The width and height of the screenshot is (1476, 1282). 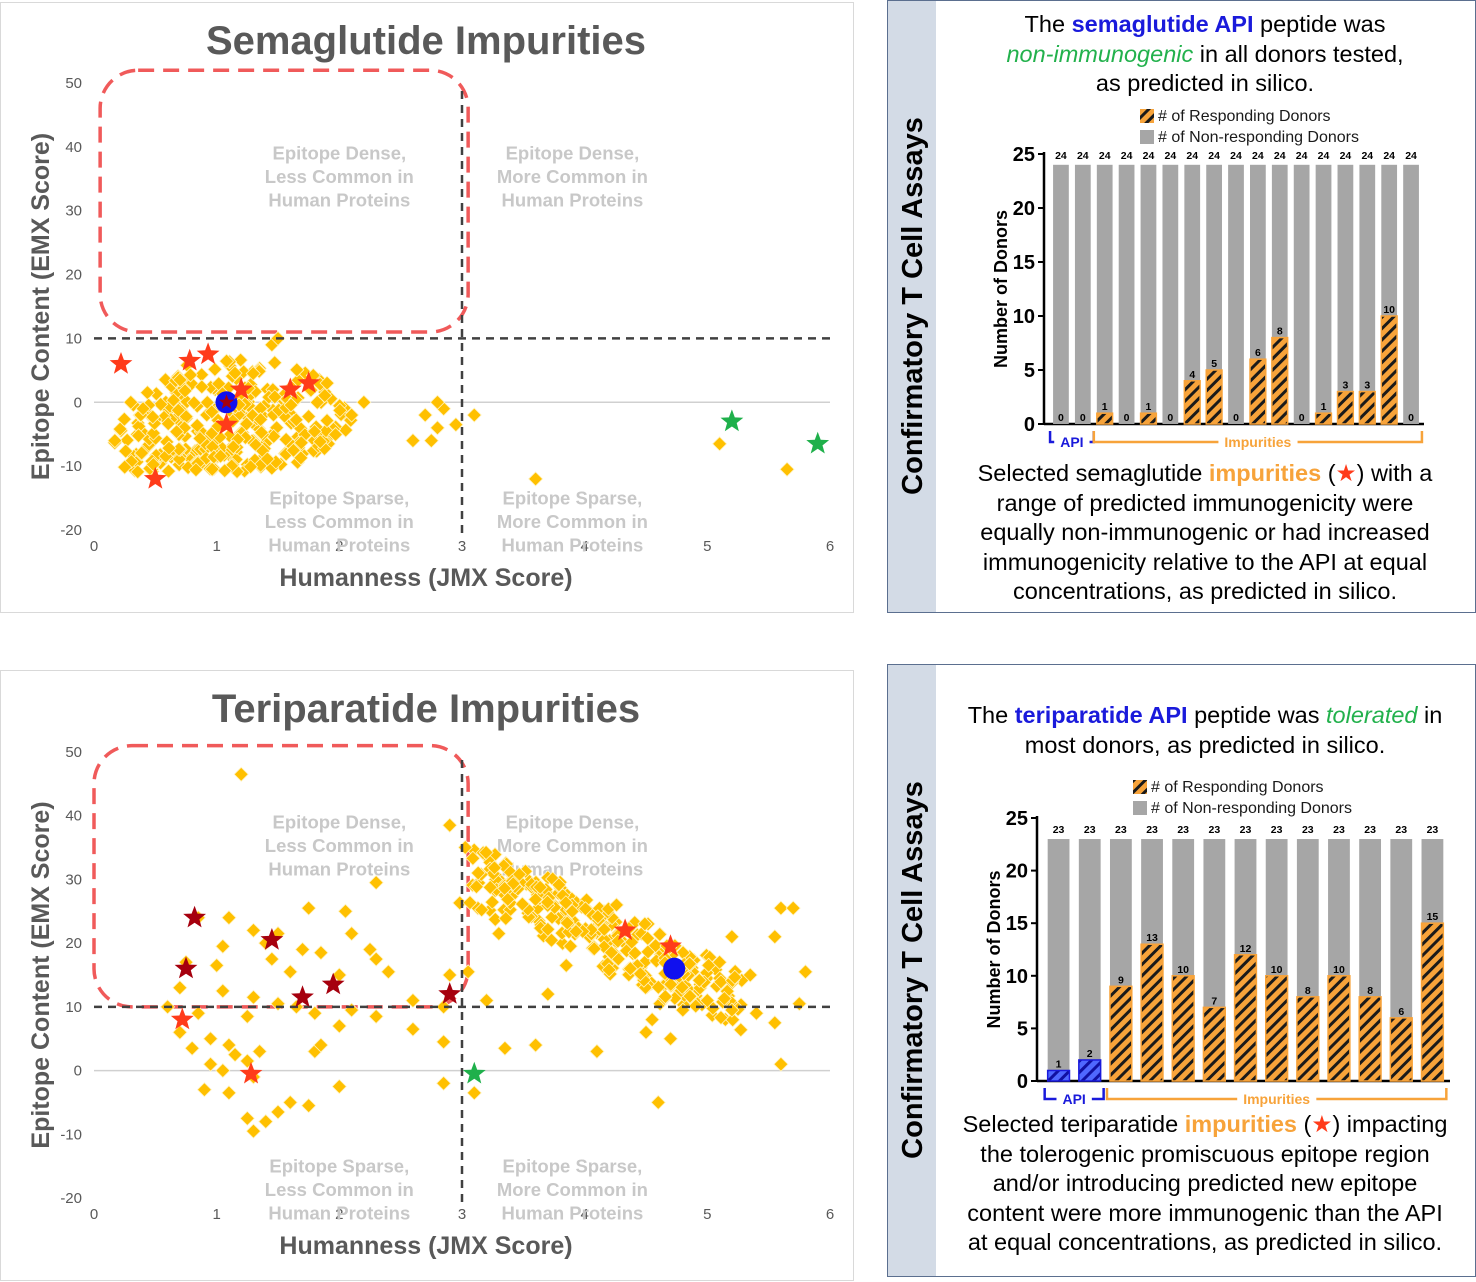 What do you see at coordinates (71, 1134) in the screenshot?
I see `y-tick-label: -10` at bounding box center [71, 1134].